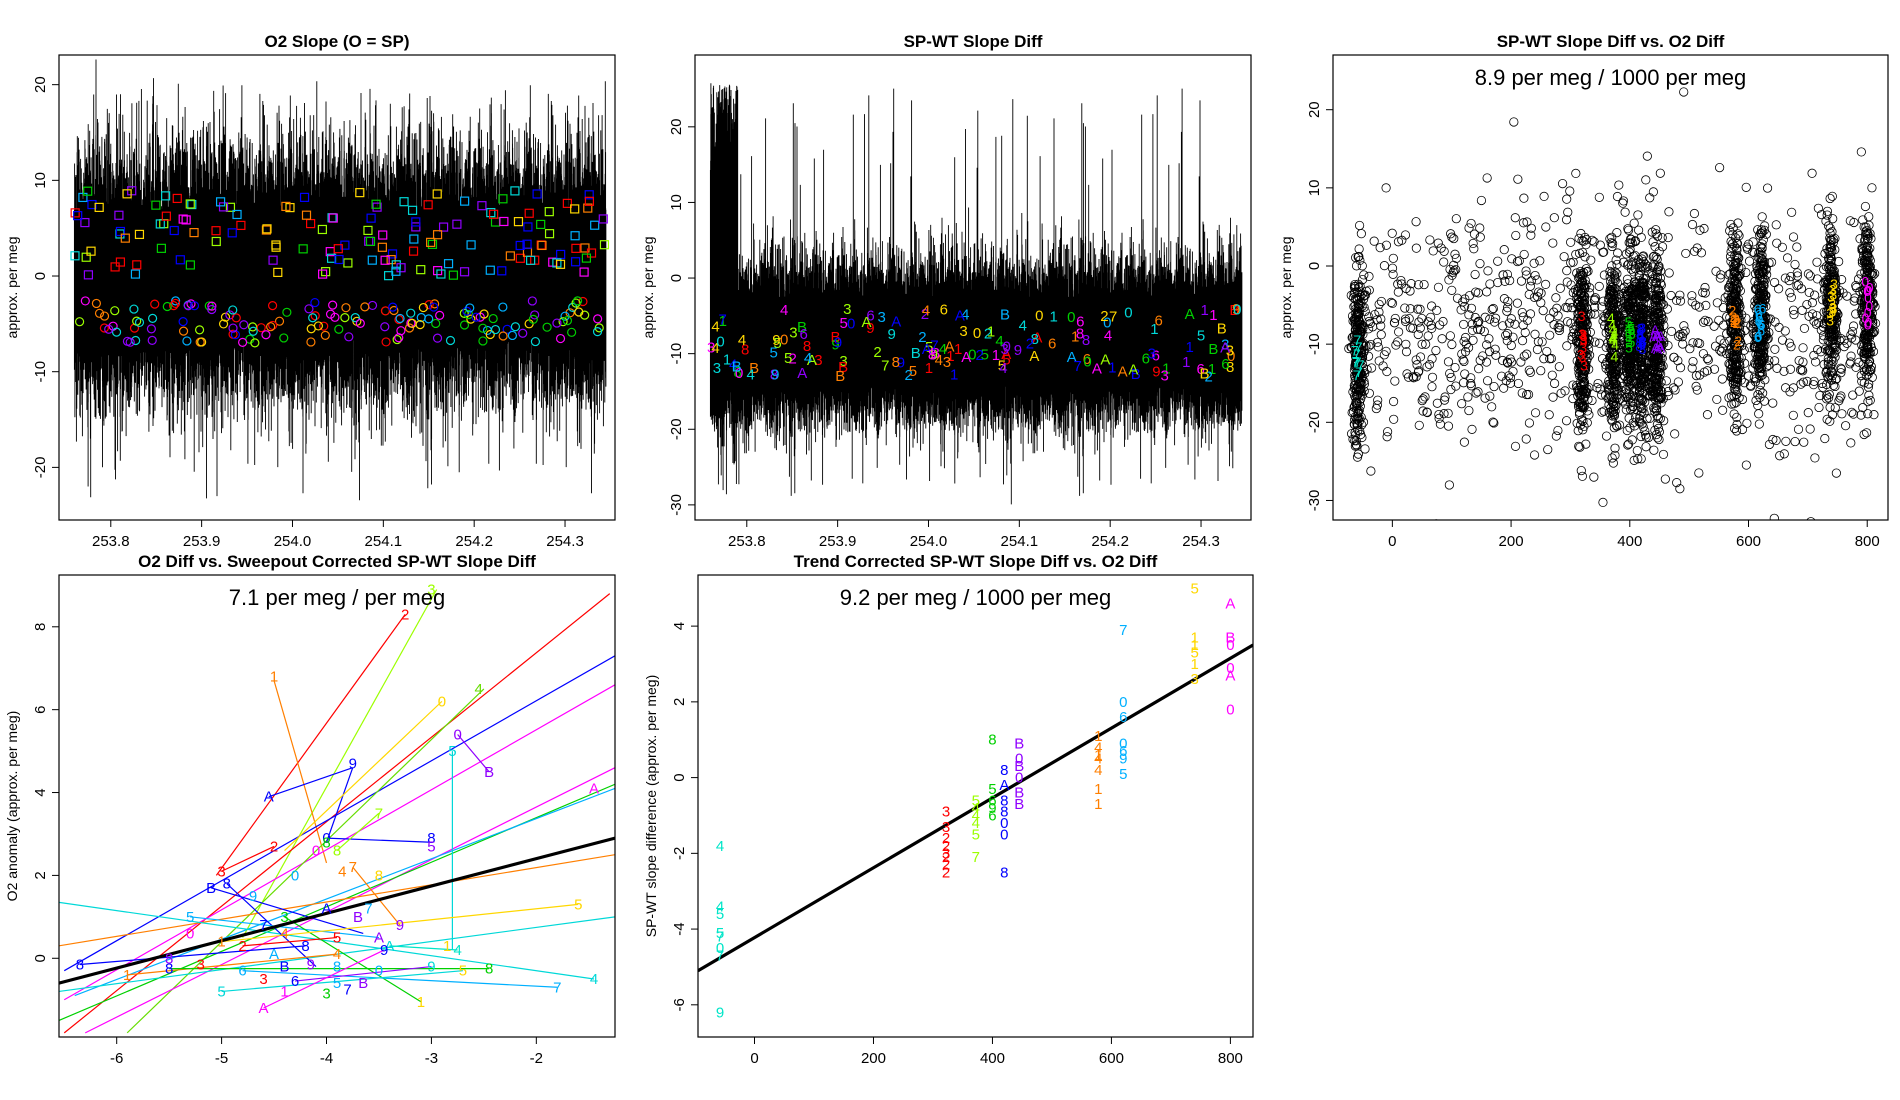 Image resolution: width=1900 pixels, height=1100 pixels. What do you see at coordinates (965, 314) in the screenshot?
I see `series-label-marker: 4` at bounding box center [965, 314].